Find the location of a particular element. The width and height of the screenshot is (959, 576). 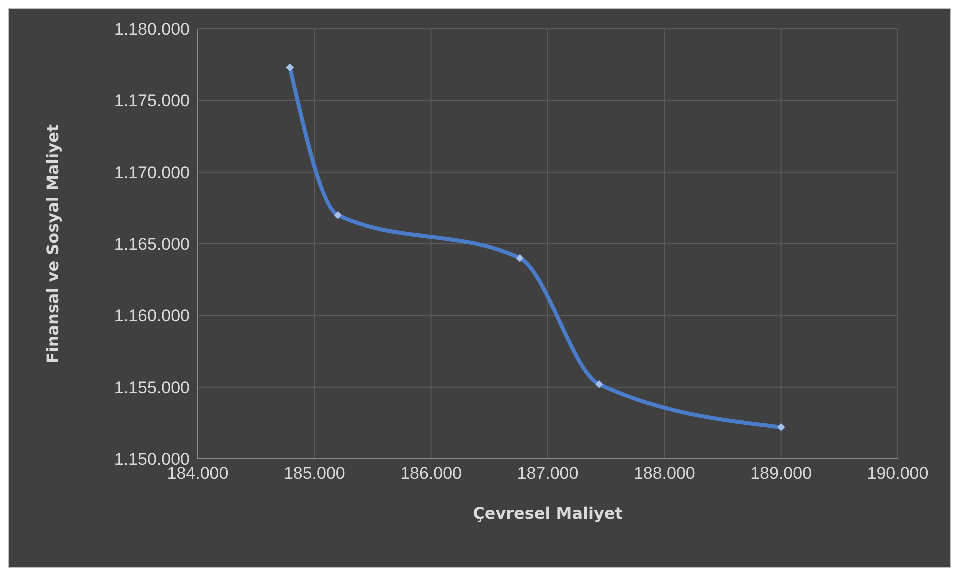

x-tick-label: 190.000 is located at coordinates (898, 474).